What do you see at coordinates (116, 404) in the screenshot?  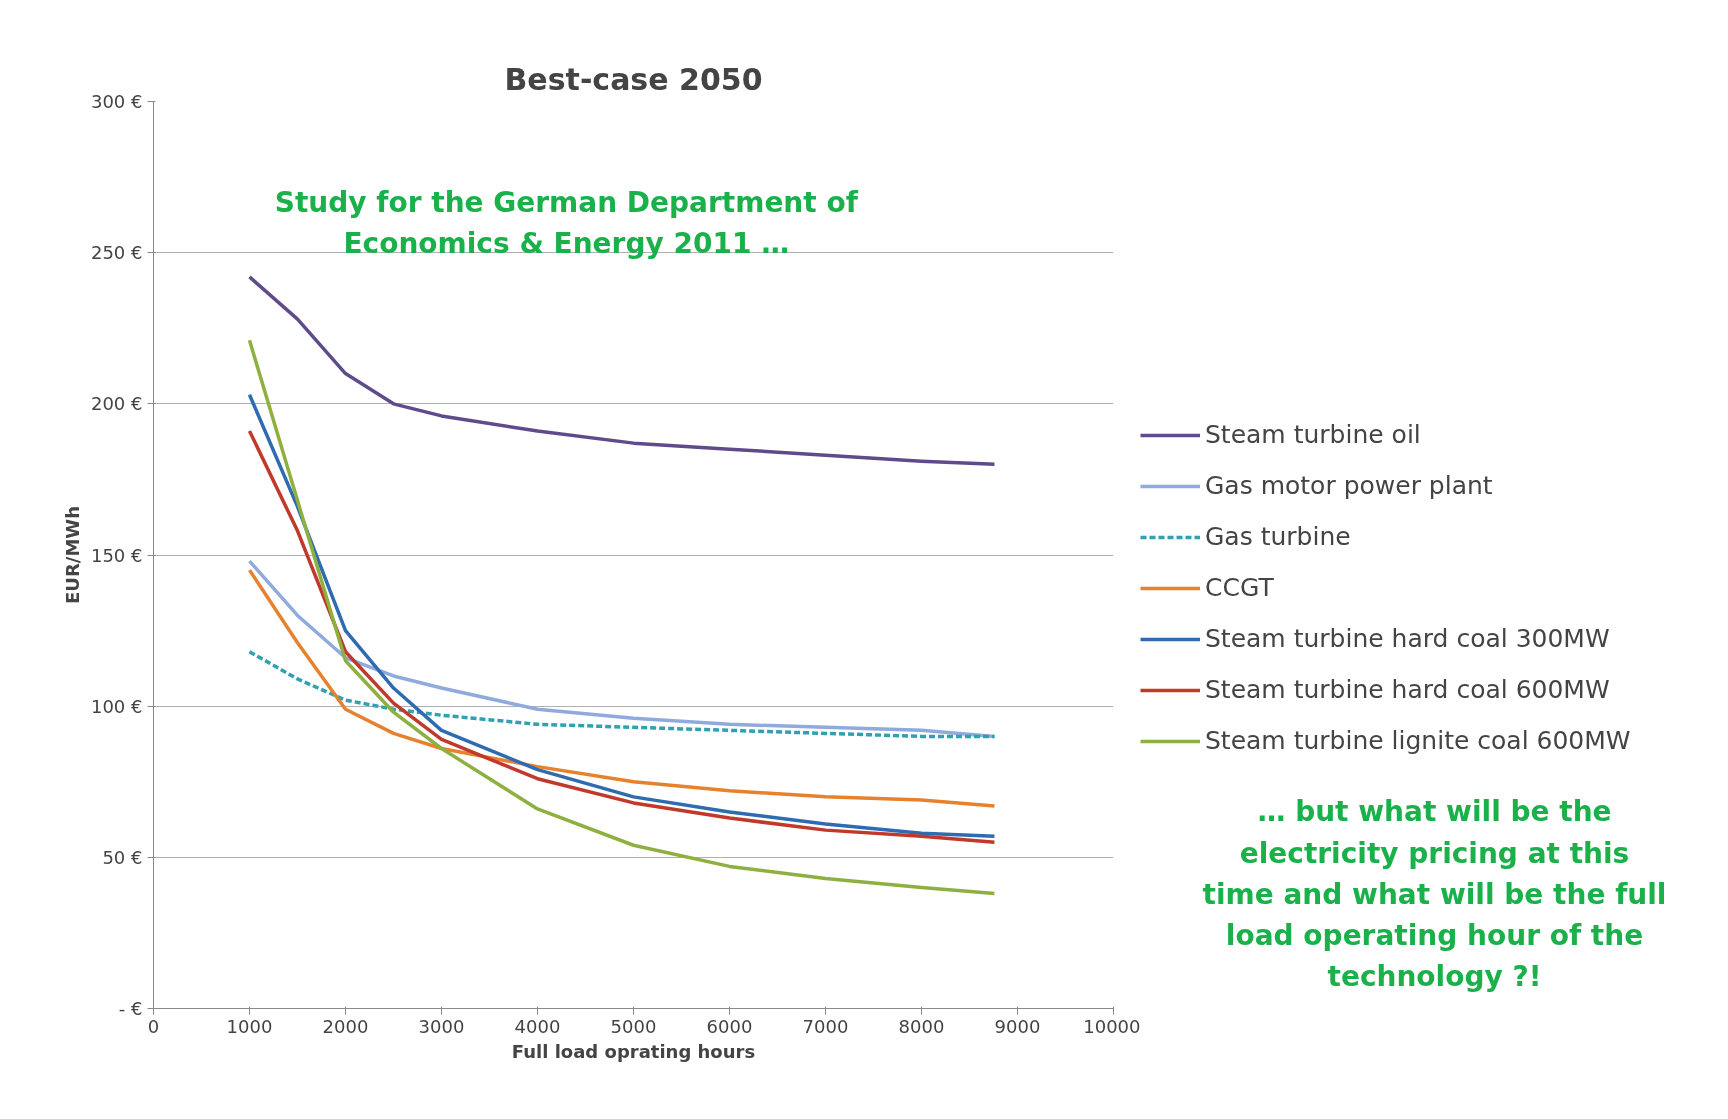 I see `y-tick-label: 200 €` at bounding box center [116, 404].